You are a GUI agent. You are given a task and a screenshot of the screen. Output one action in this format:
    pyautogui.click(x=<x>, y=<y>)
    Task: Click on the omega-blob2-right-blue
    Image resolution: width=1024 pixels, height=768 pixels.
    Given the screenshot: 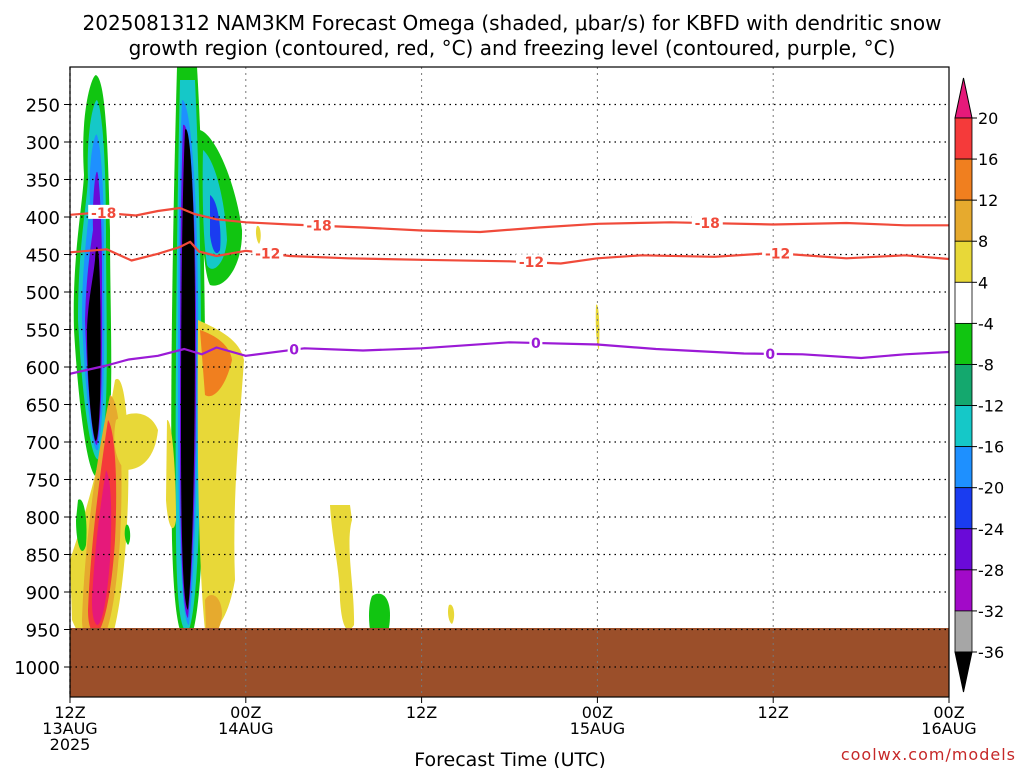 What is the action you would take?
    pyautogui.click(x=215, y=224)
    